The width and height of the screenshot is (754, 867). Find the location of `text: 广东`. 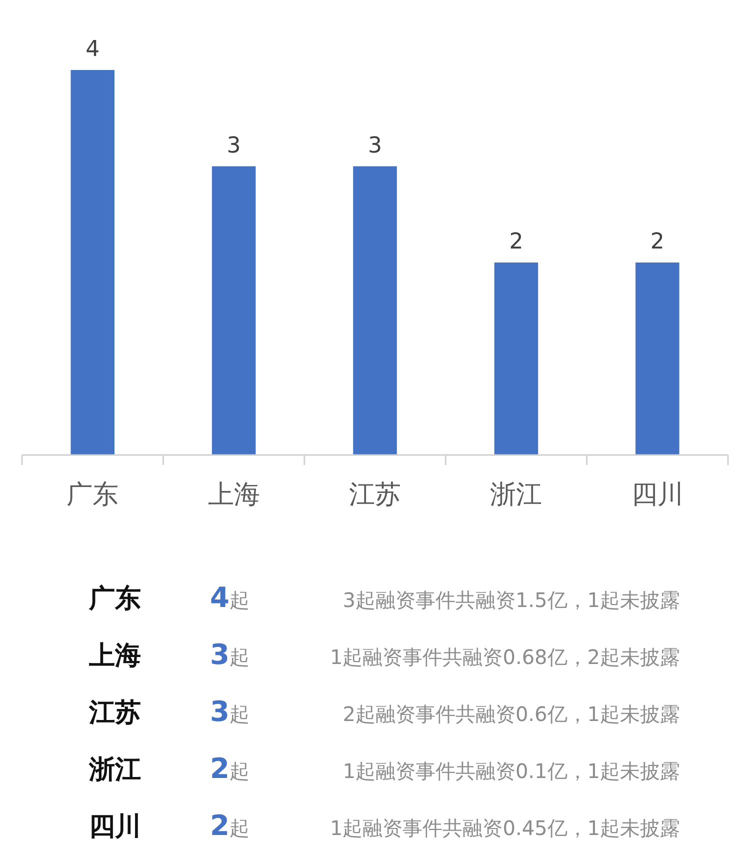

text: 广东 is located at coordinates (114, 599).